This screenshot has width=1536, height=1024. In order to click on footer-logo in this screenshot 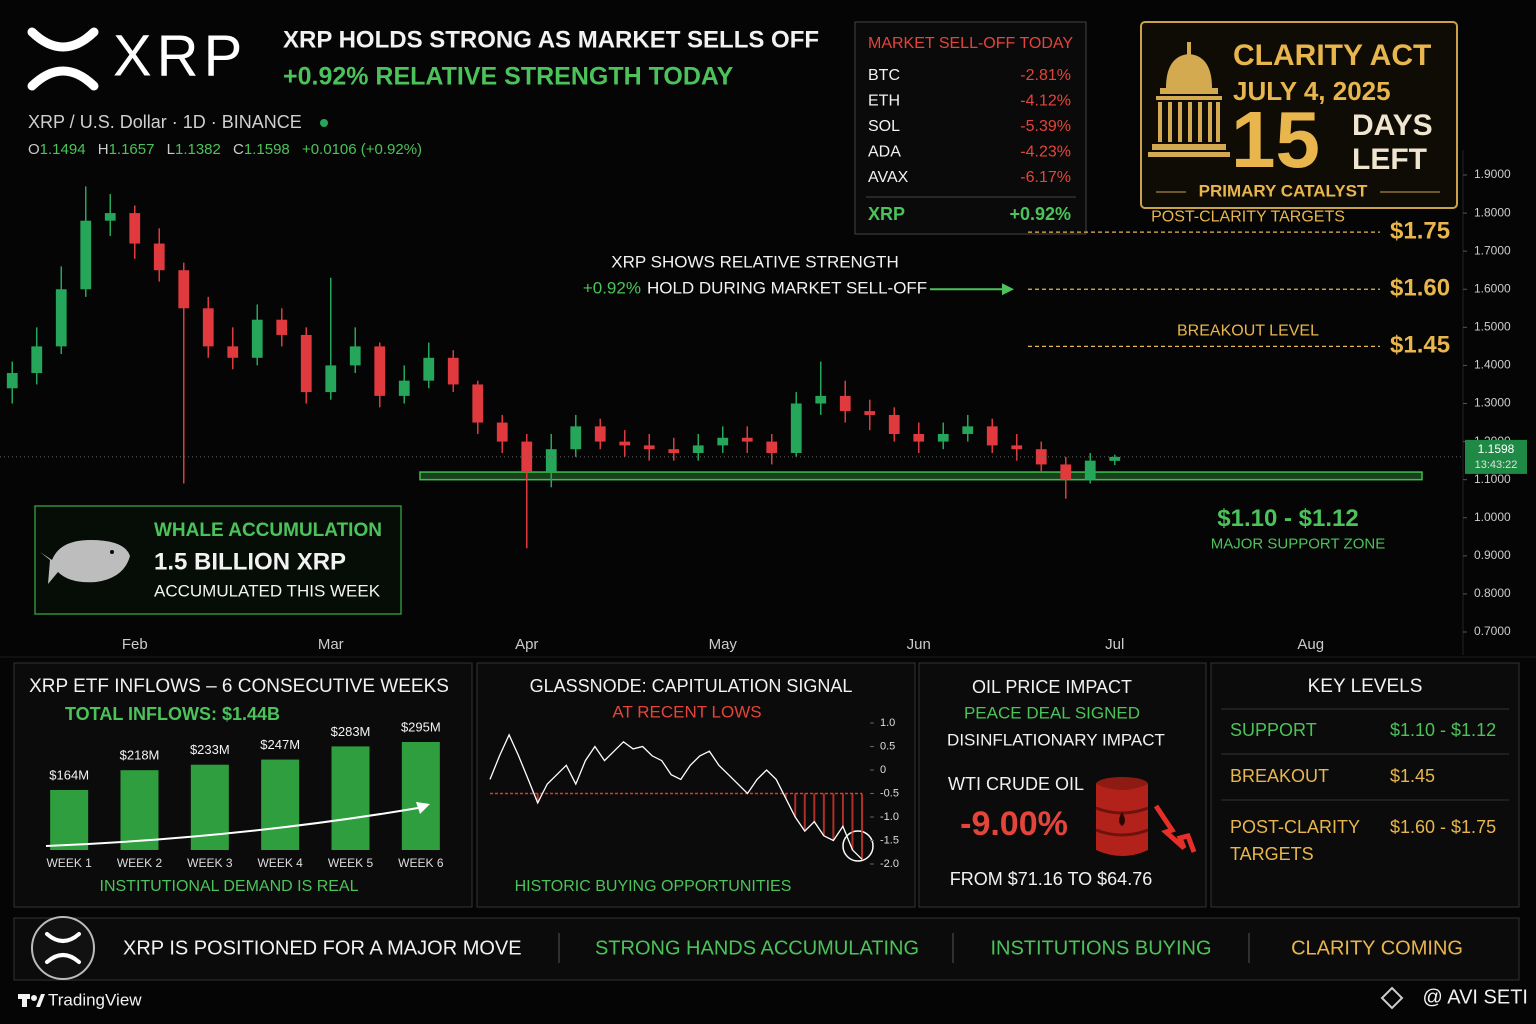, I will do `click(63, 948)`.